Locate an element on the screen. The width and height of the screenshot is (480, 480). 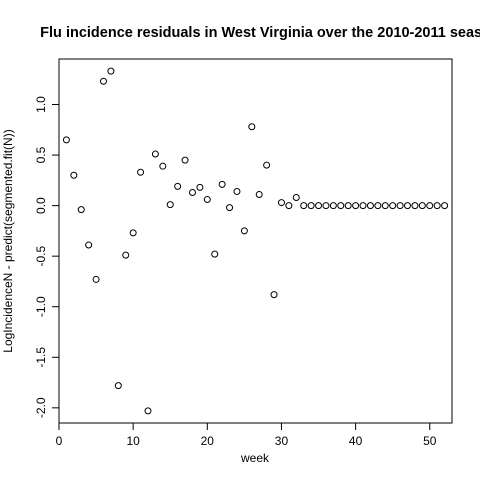
x-tick-label: 20 is located at coordinates (208, 441).